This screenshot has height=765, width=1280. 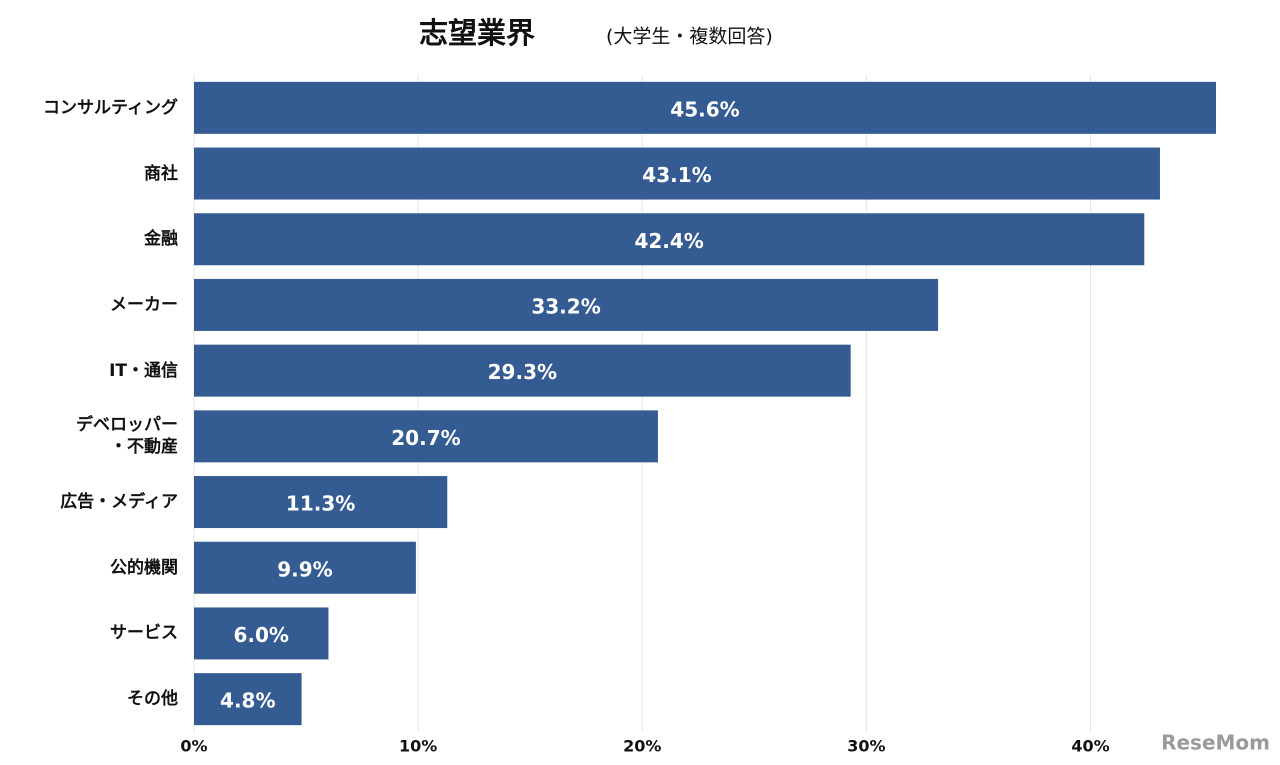 I want to click on value-label: 43.1%, so click(x=676, y=175).